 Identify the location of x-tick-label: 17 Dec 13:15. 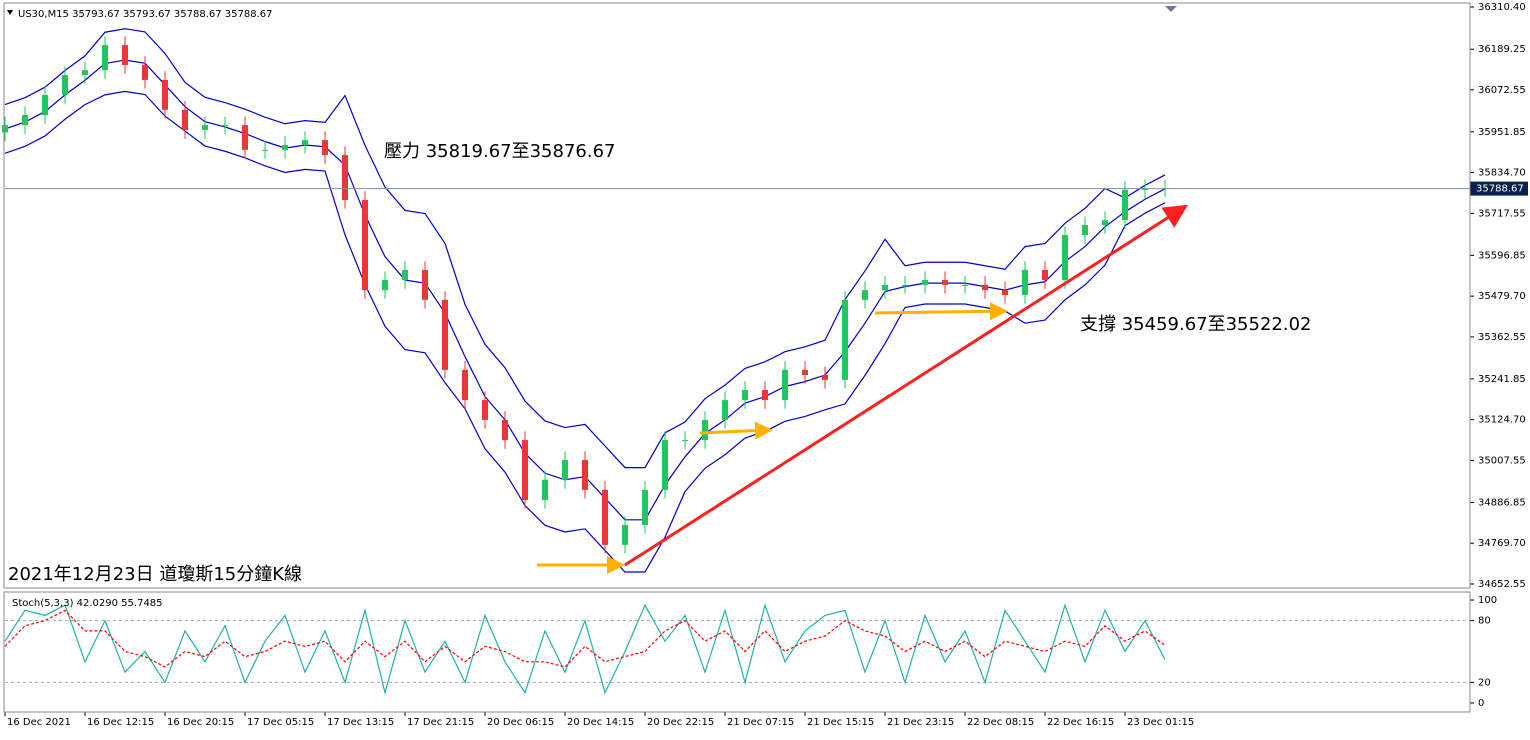
(360, 722).